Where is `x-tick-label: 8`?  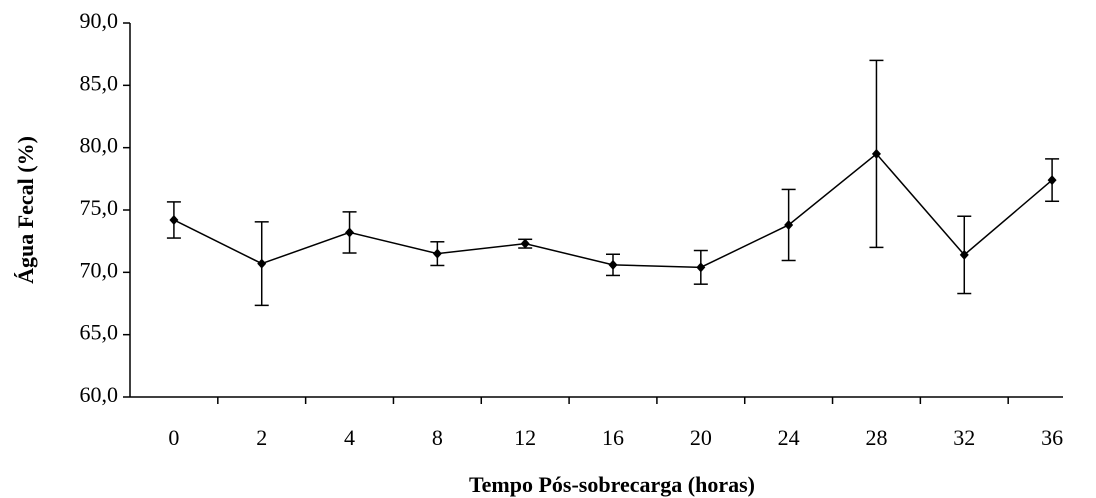 x-tick-label: 8 is located at coordinates (437, 437).